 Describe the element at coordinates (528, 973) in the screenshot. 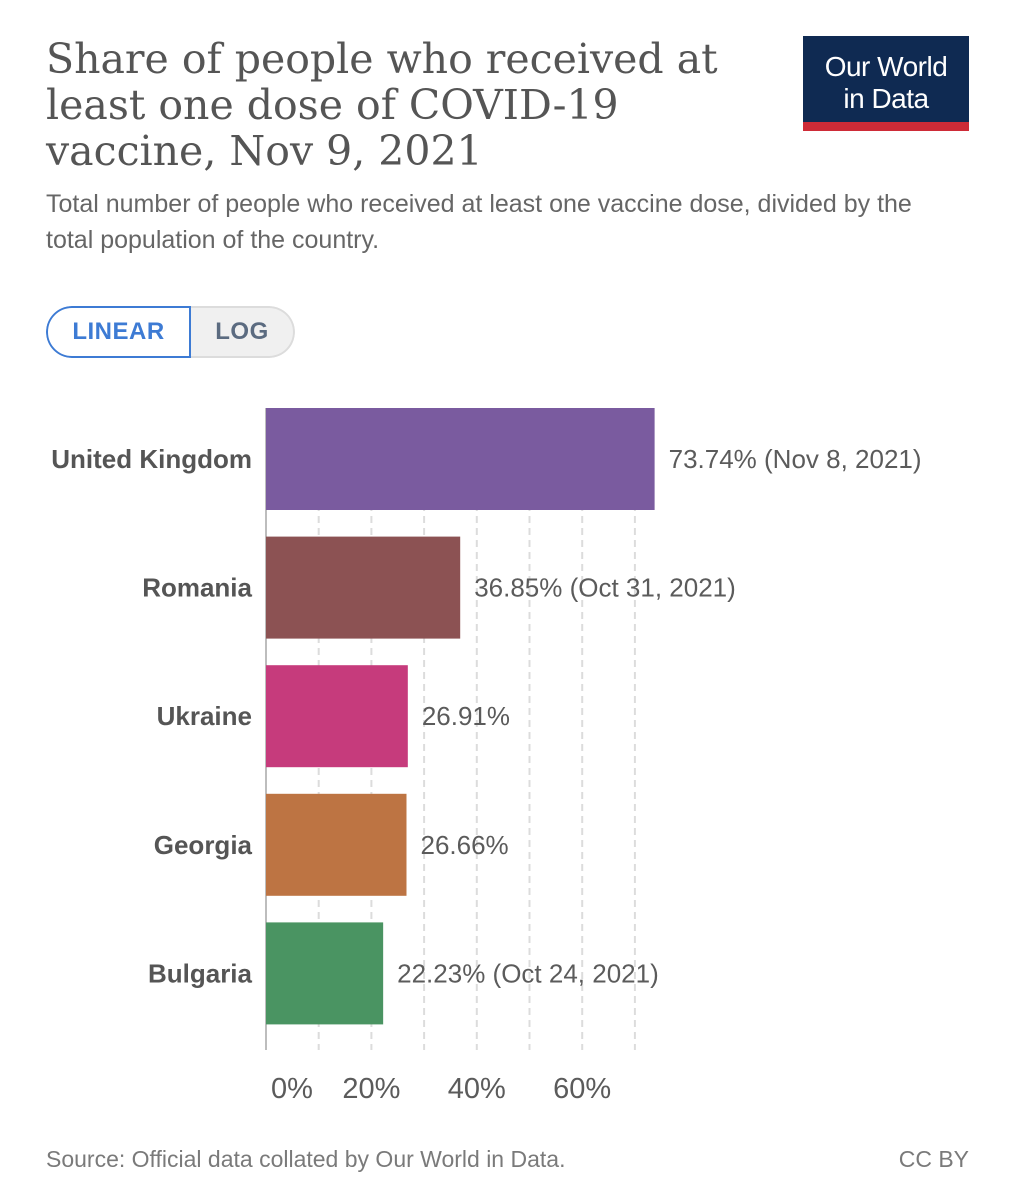

I see `value-label: 22.23% (Oct 24, 2021)` at that location.